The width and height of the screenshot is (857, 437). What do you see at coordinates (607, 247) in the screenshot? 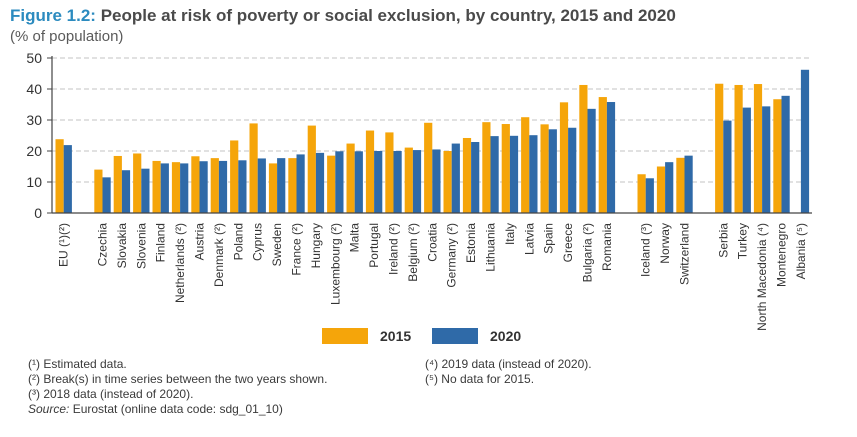
I see `x-tick-label: Romania` at bounding box center [607, 247].